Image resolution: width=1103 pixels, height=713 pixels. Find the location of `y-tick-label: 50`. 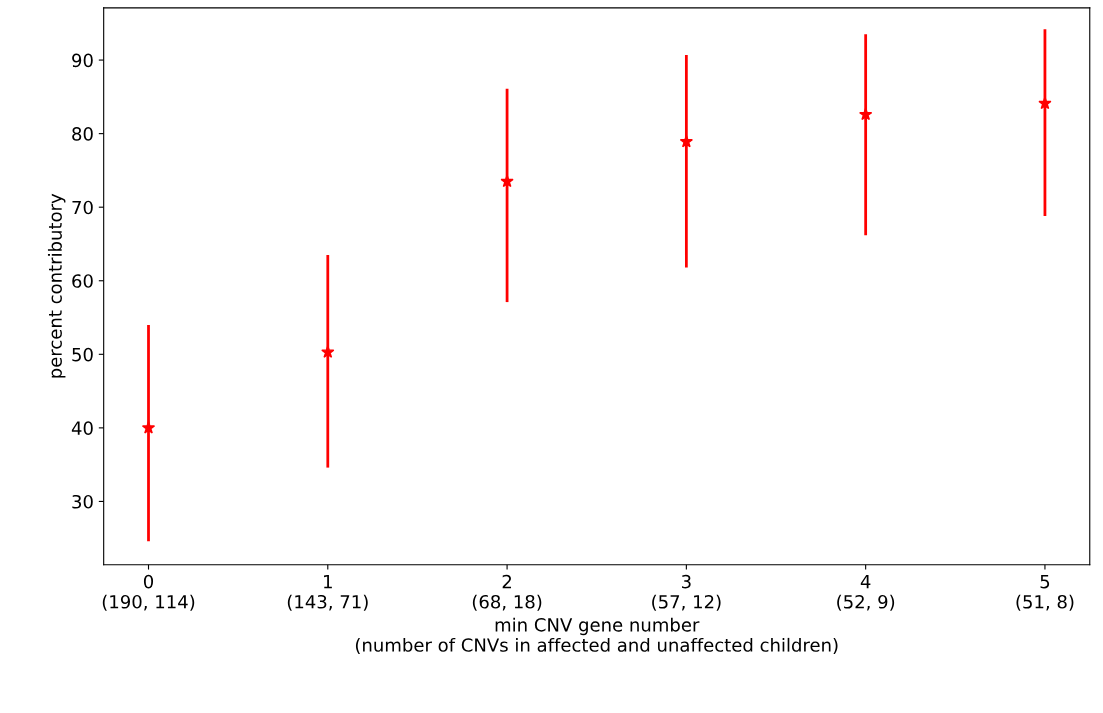

y-tick-label: 50 is located at coordinates (82, 354).